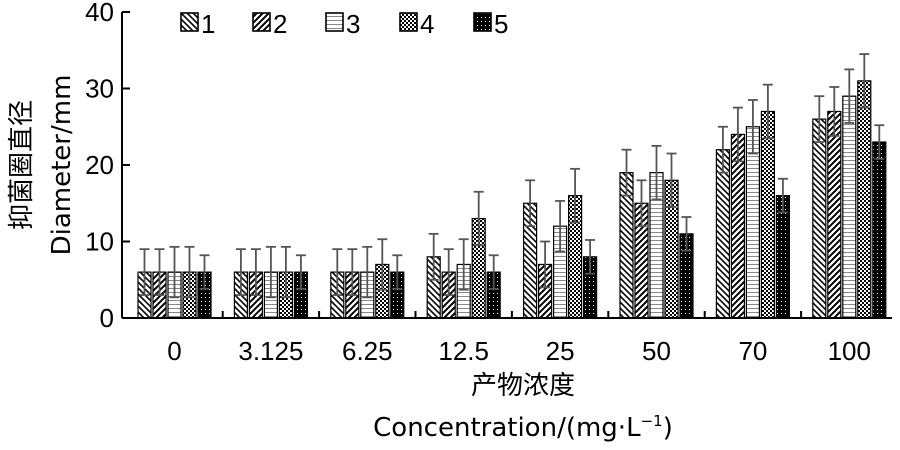 The width and height of the screenshot is (900, 450). What do you see at coordinates (427, 24) in the screenshot?
I see `legend-label: 4` at bounding box center [427, 24].